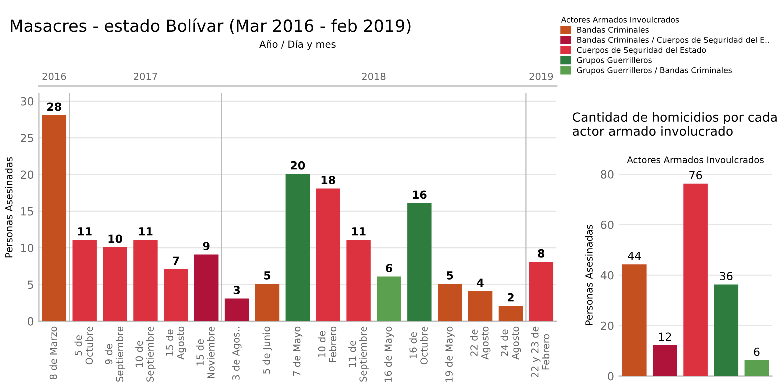 The height and width of the screenshot is (392, 784). What do you see at coordinates (54, 353) in the screenshot?
I see `x-tick-label: 8 de Marzo` at bounding box center [54, 353].